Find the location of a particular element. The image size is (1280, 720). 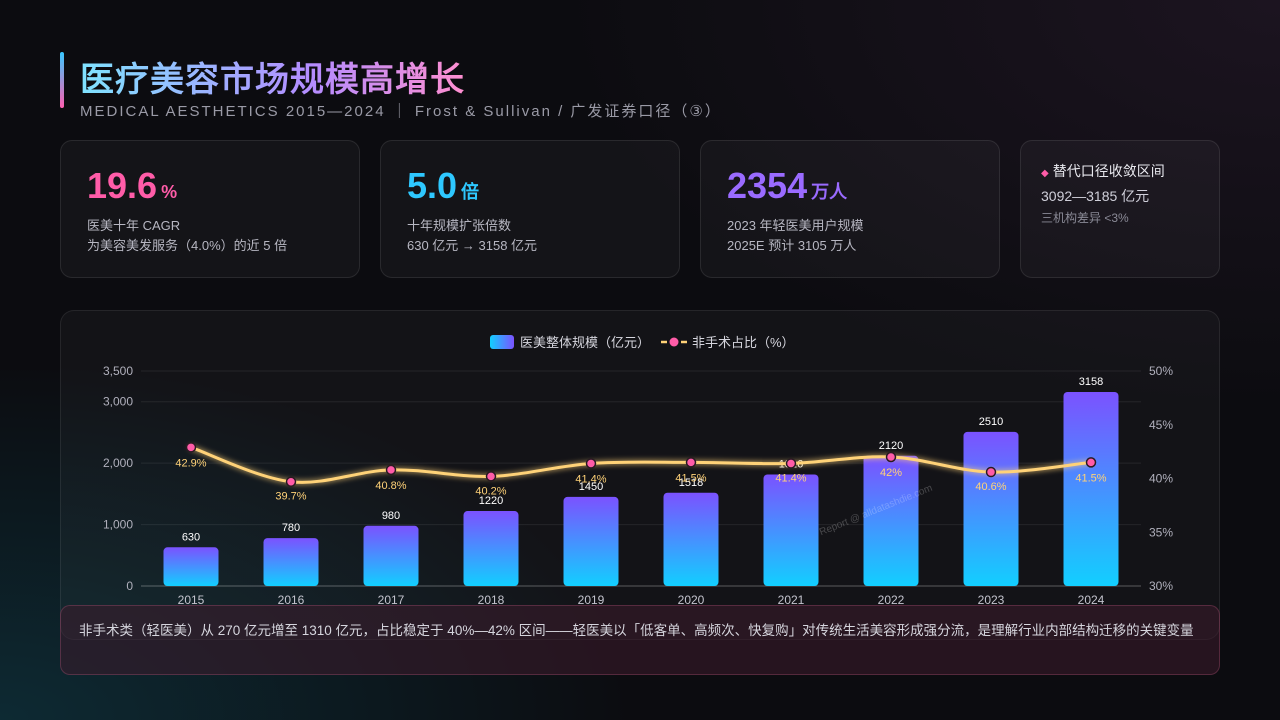

x-tick-label: 2018 is located at coordinates (491, 600).